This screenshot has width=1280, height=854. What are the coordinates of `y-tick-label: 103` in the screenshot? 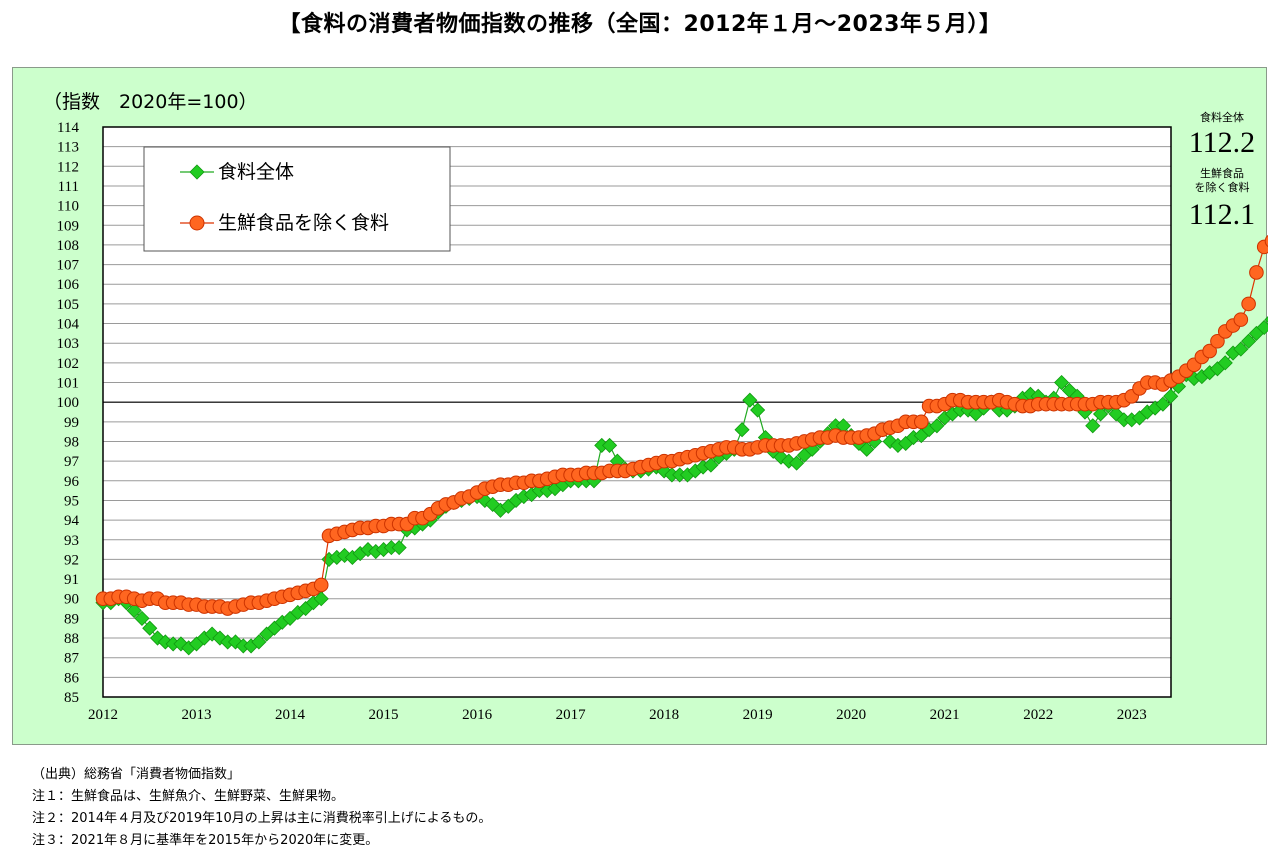 It's located at (68, 344).